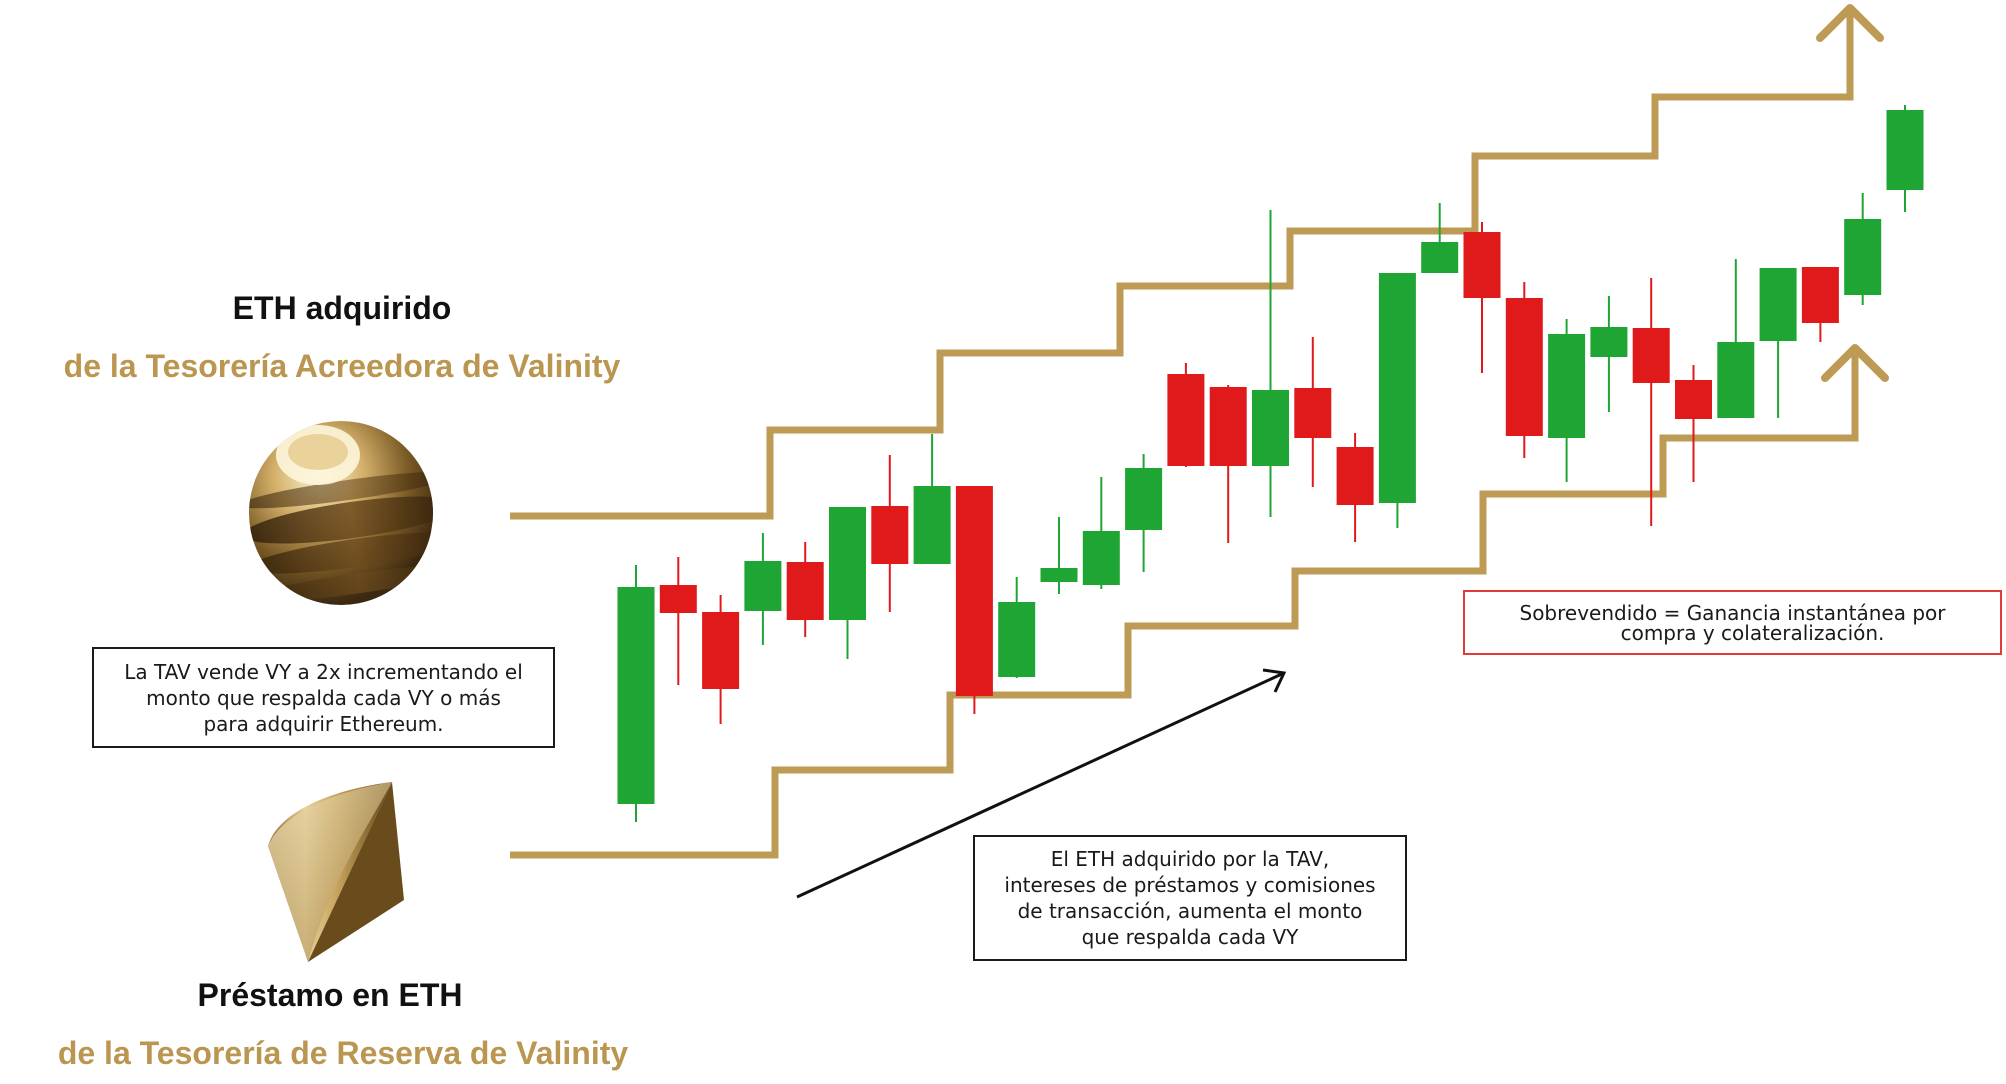 The width and height of the screenshot is (2006, 1084). I want to click on note-line: La TAV vende VY a 2x incrementando el, so click(323, 671).